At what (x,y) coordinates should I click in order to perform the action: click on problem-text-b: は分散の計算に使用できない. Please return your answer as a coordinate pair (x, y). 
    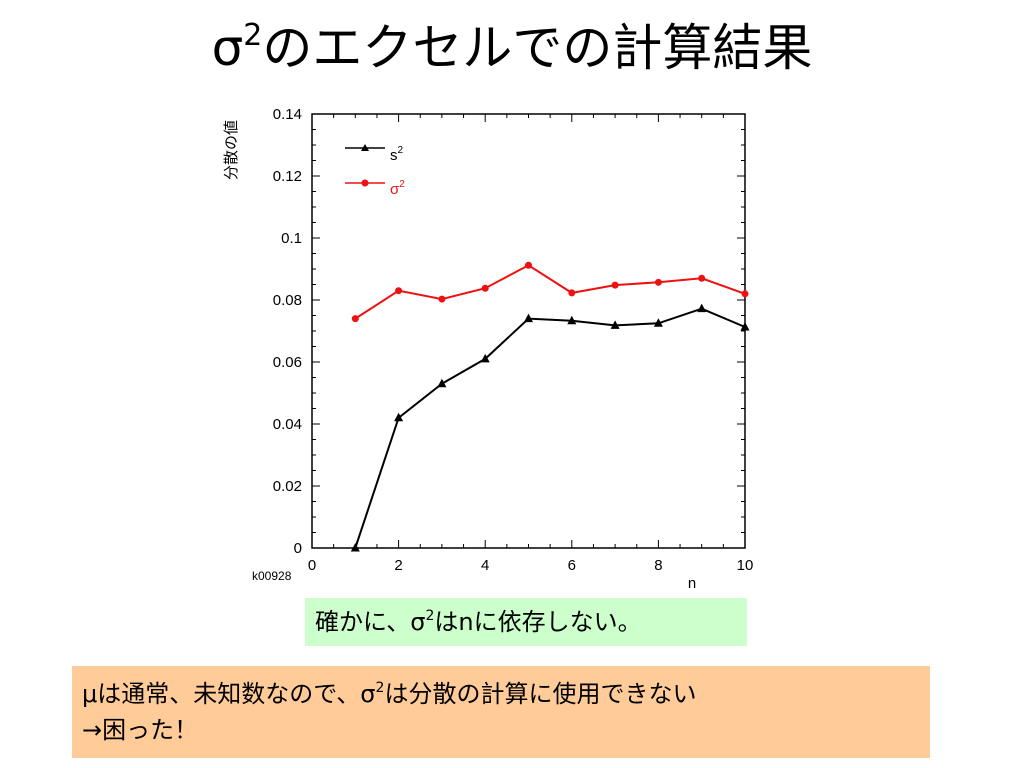
    Looking at the image, I should click on (540, 694).